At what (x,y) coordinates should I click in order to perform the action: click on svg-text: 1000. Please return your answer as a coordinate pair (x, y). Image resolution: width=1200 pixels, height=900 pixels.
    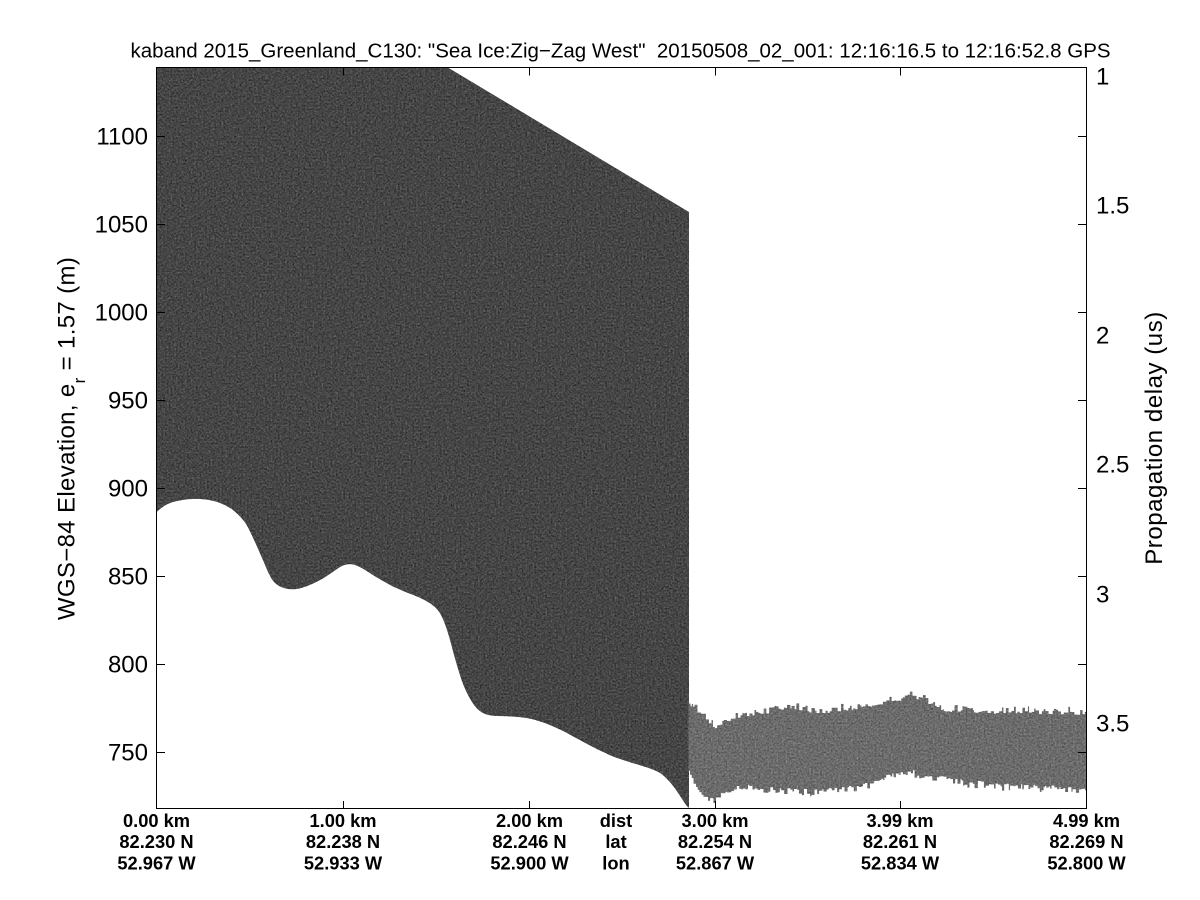
    Looking at the image, I should click on (121, 313).